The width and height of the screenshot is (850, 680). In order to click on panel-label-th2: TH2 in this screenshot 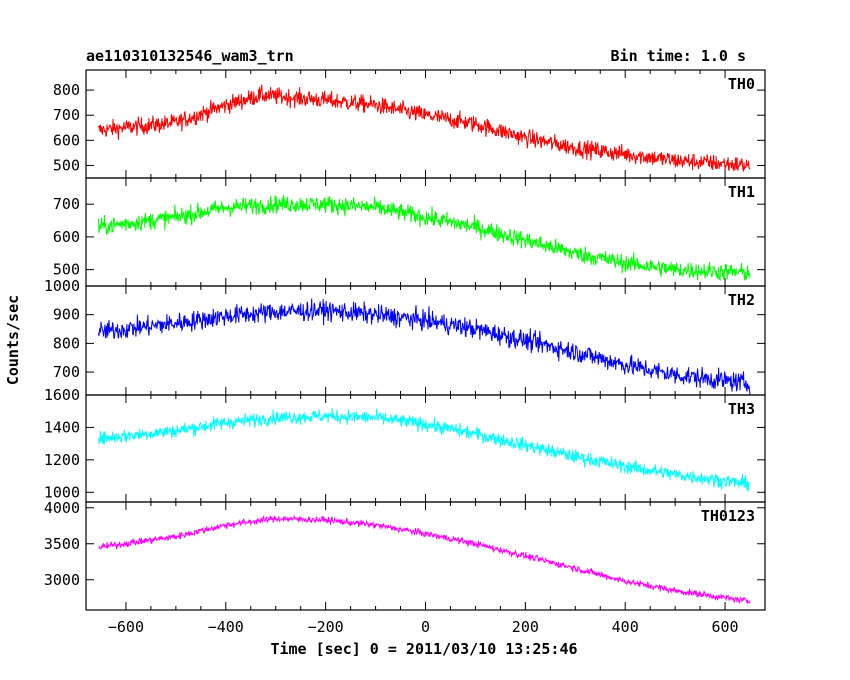, I will do `click(741, 300)`.